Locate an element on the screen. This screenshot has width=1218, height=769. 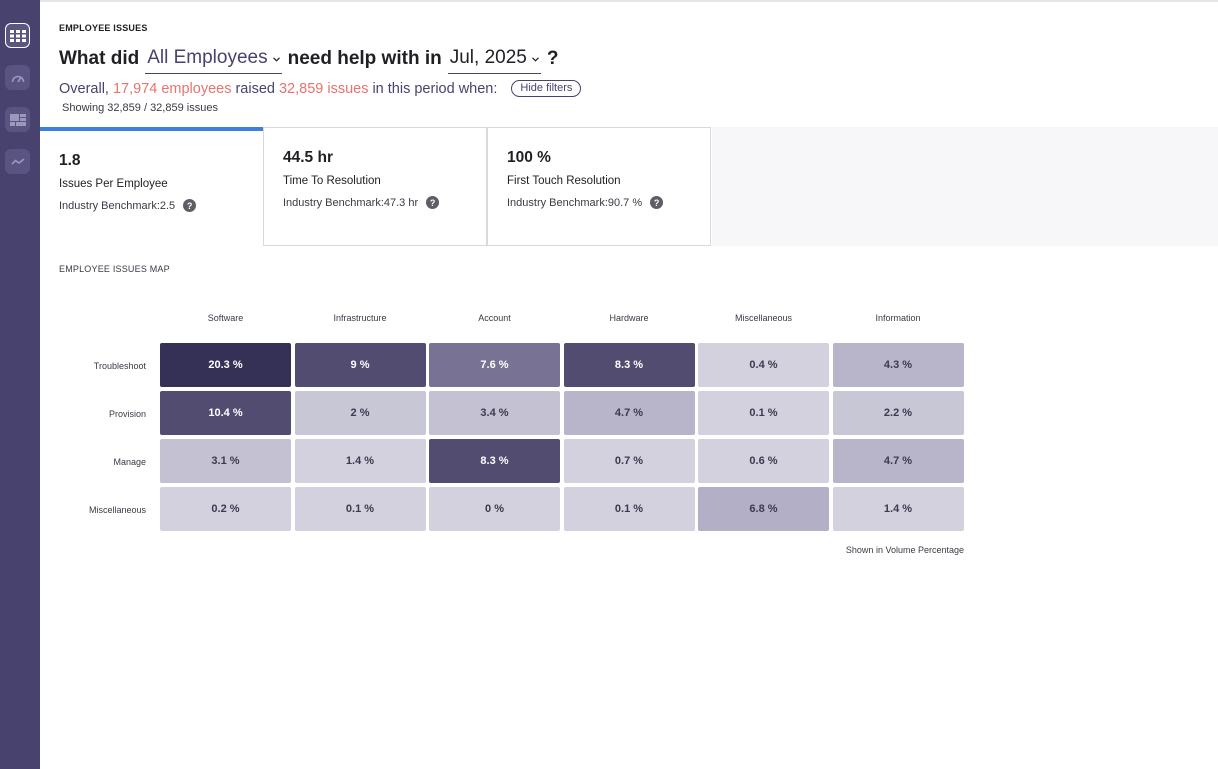
employees-count: 17,974 employees is located at coordinates (172, 88).